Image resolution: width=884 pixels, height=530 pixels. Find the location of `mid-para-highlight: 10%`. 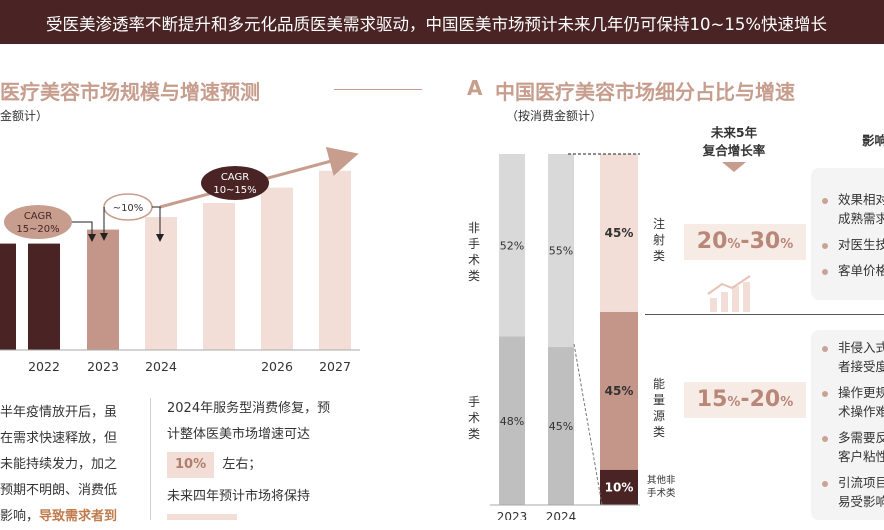

mid-para-highlight: 10% is located at coordinates (191, 465).